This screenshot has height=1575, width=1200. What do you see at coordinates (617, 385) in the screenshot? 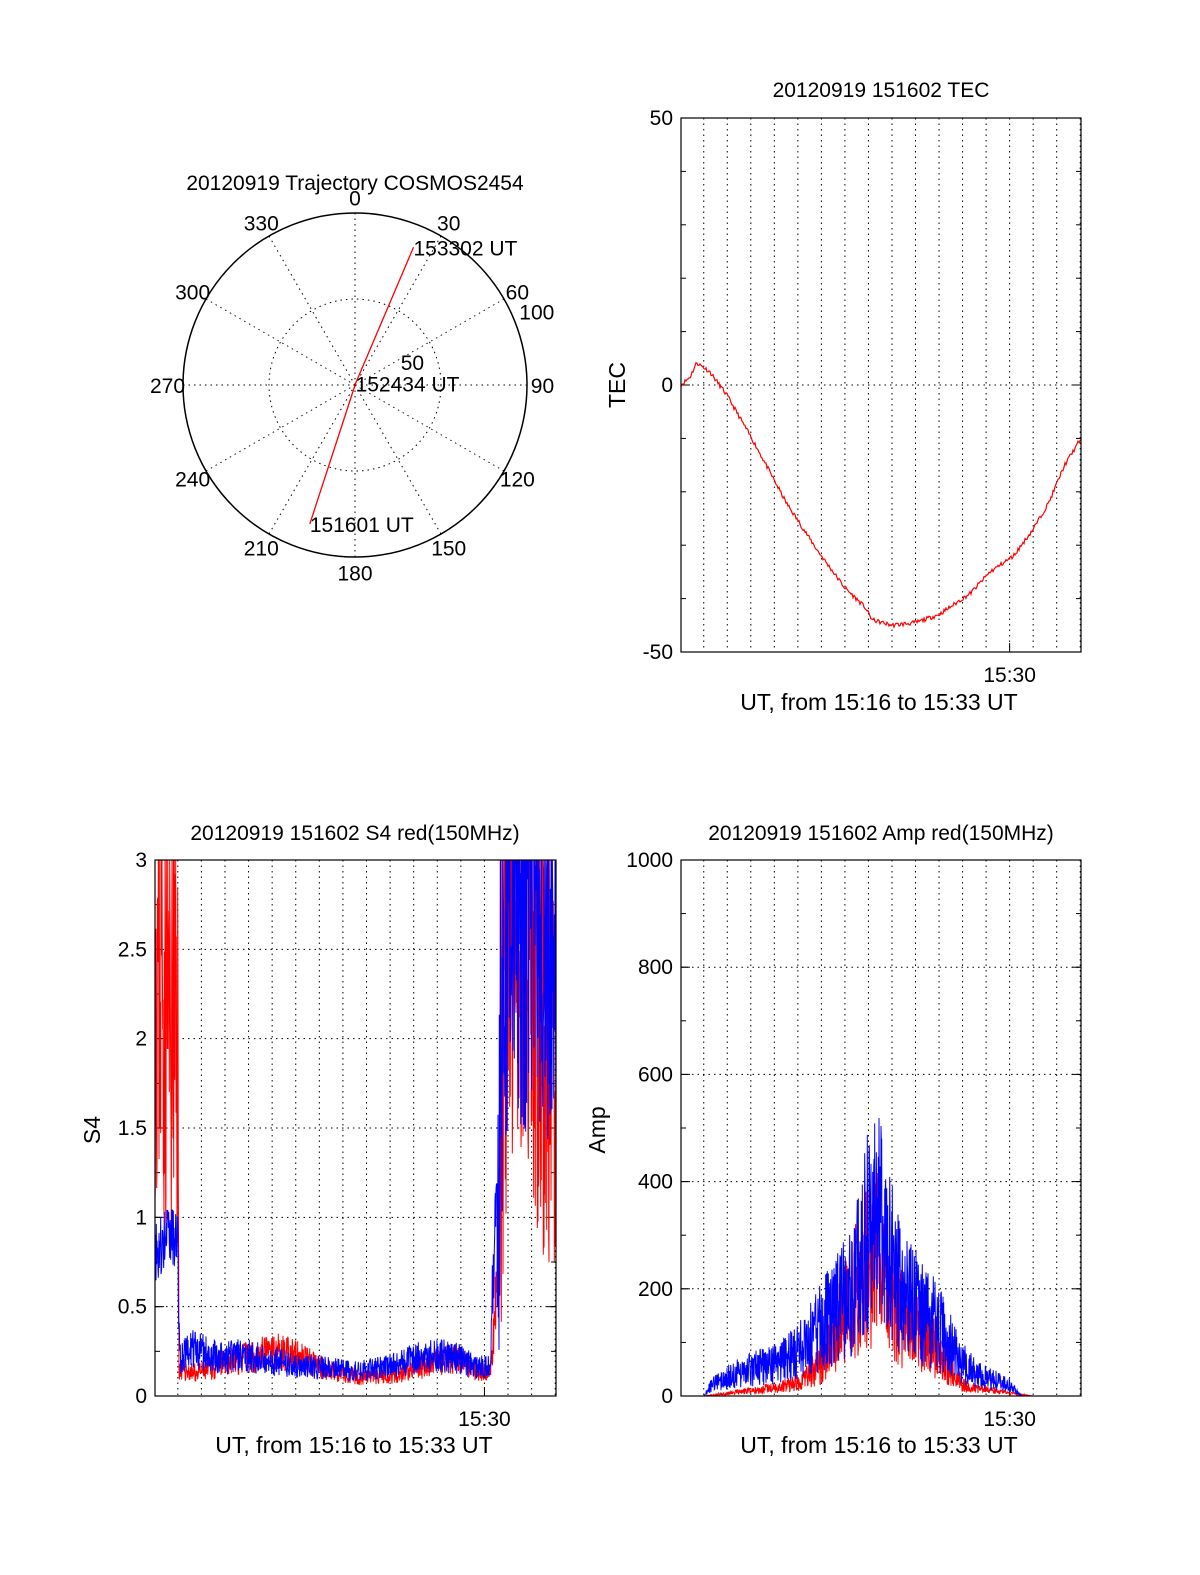
I see `tec-ylabel: TEC` at bounding box center [617, 385].